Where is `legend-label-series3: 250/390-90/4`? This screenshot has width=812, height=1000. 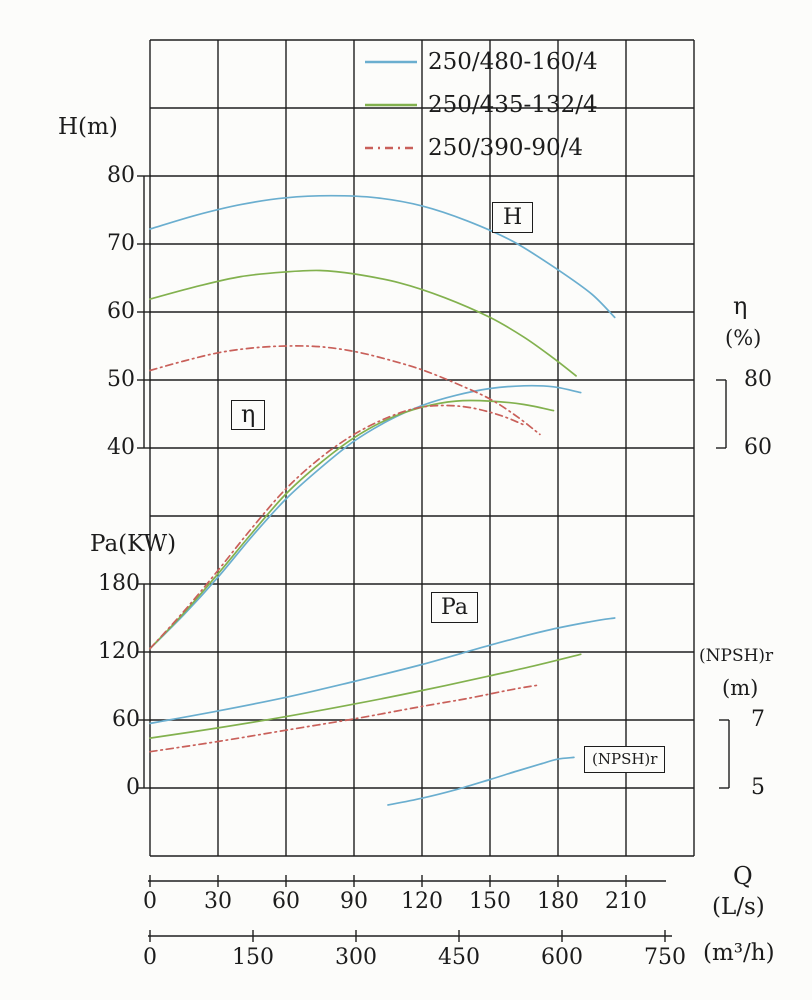
legend-label-series3: 250/390-90/4 is located at coordinates (505, 148).